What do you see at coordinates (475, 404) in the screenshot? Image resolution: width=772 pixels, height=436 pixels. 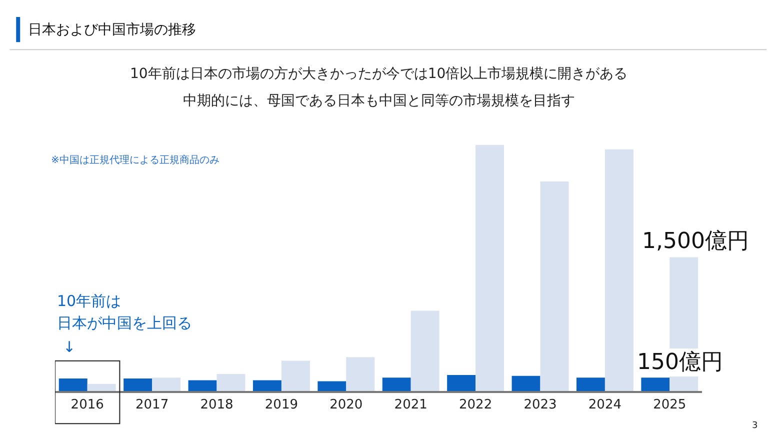 I see `x-tick-label: 2022` at bounding box center [475, 404].